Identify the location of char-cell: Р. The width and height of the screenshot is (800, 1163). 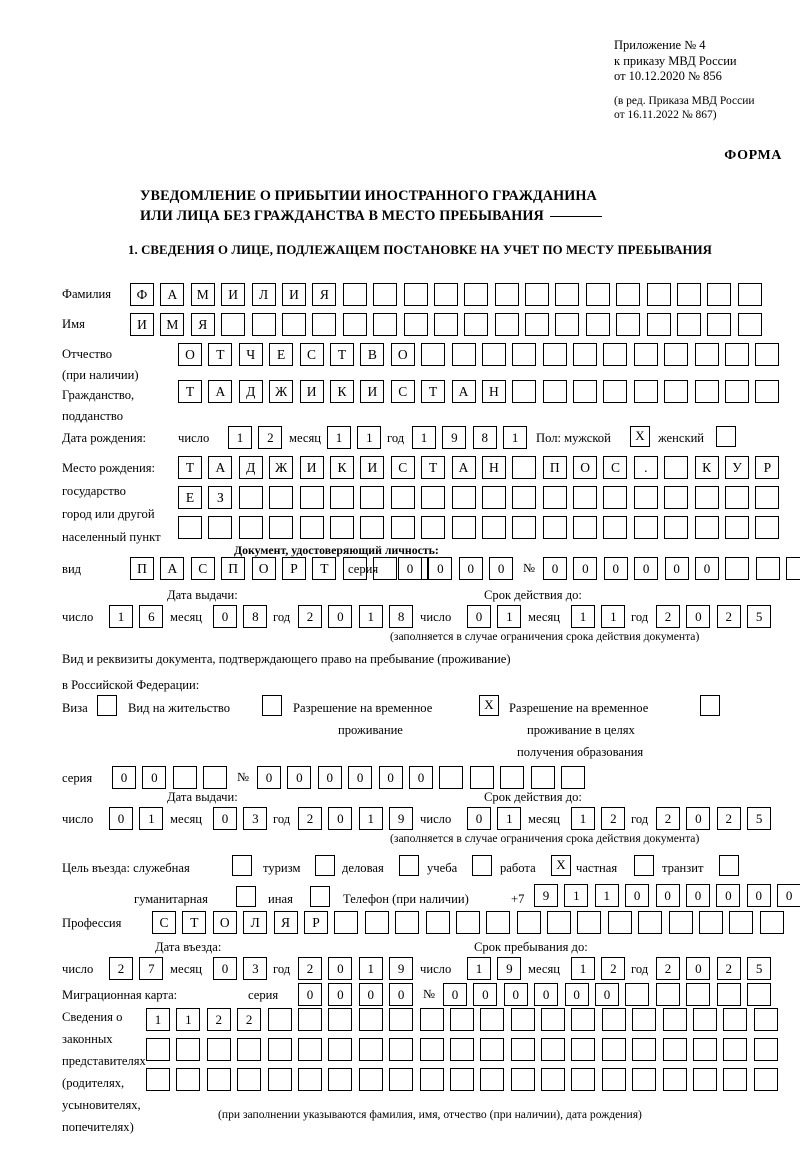
(767, 467).